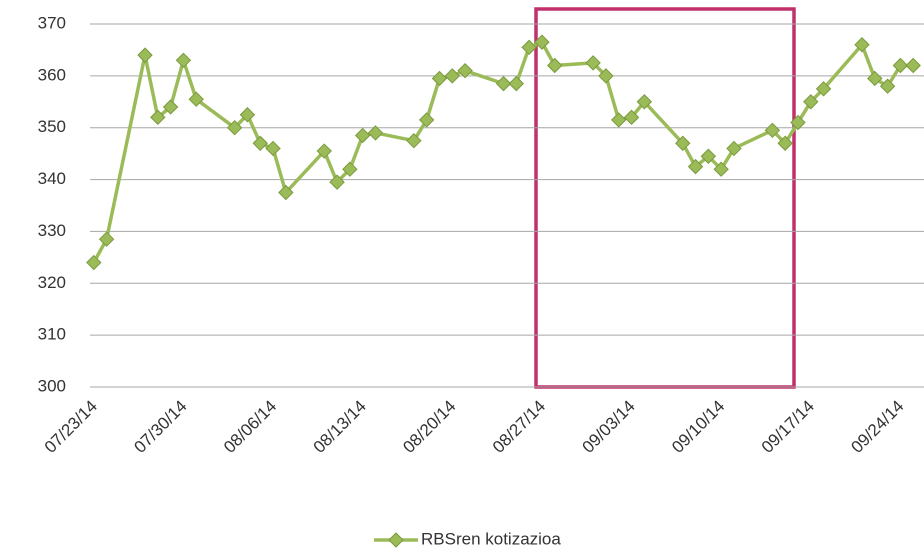 Image resolution: width=924 pixels, height=556 pixels. What do you see at coordinates (160, 427) in the screenshot?
I see `x-tick-label: 07/30/14` at bounding box center [160, 427].